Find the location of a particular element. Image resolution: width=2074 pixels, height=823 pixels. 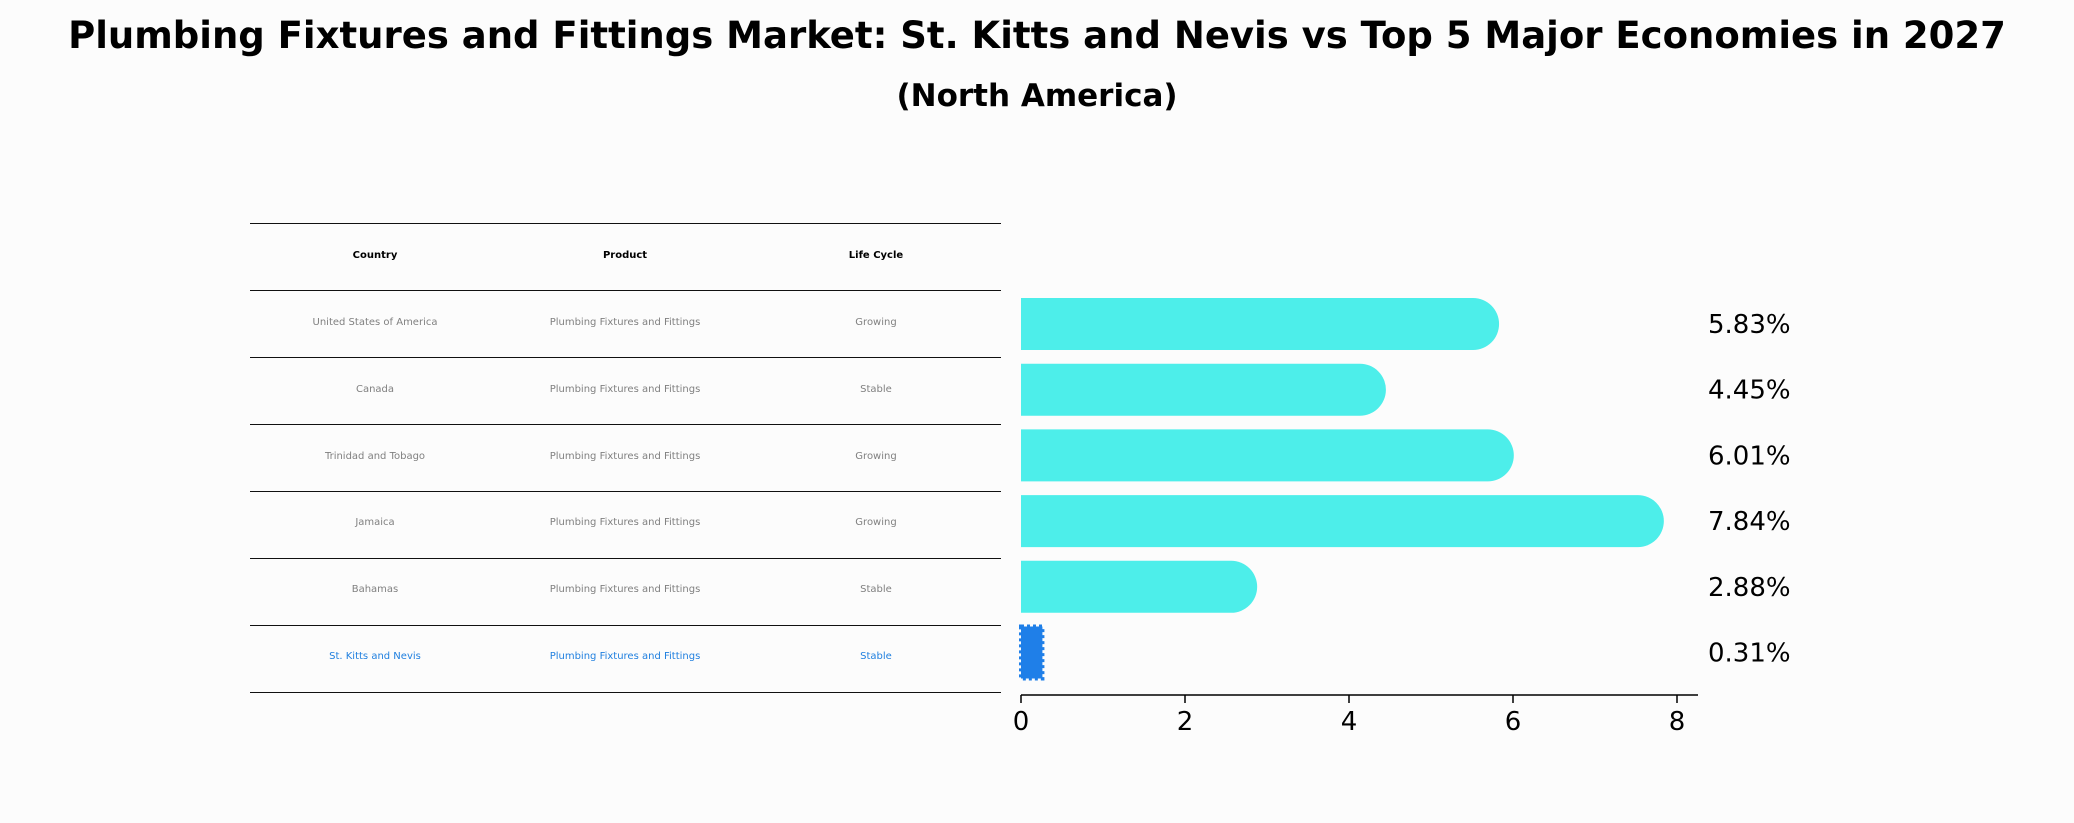

table-cell-country: Jamaica is located at coordinates (375, 522).